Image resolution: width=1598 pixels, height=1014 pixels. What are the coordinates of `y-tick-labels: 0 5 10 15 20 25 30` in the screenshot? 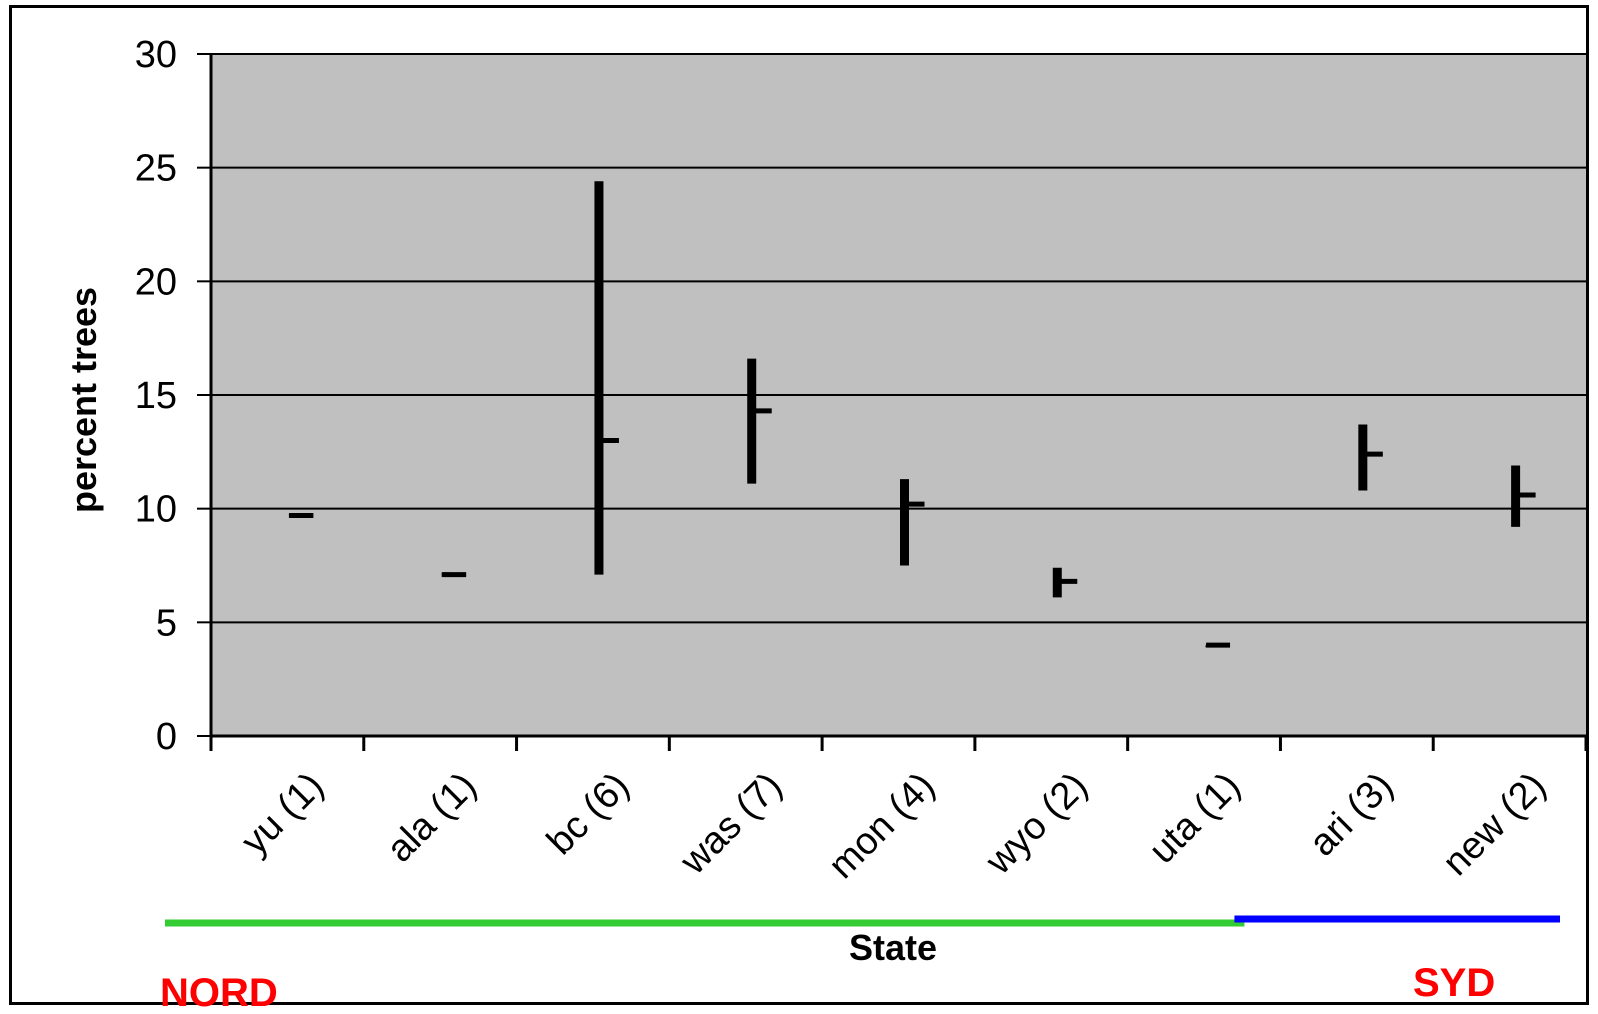 It's located at (156, 396).